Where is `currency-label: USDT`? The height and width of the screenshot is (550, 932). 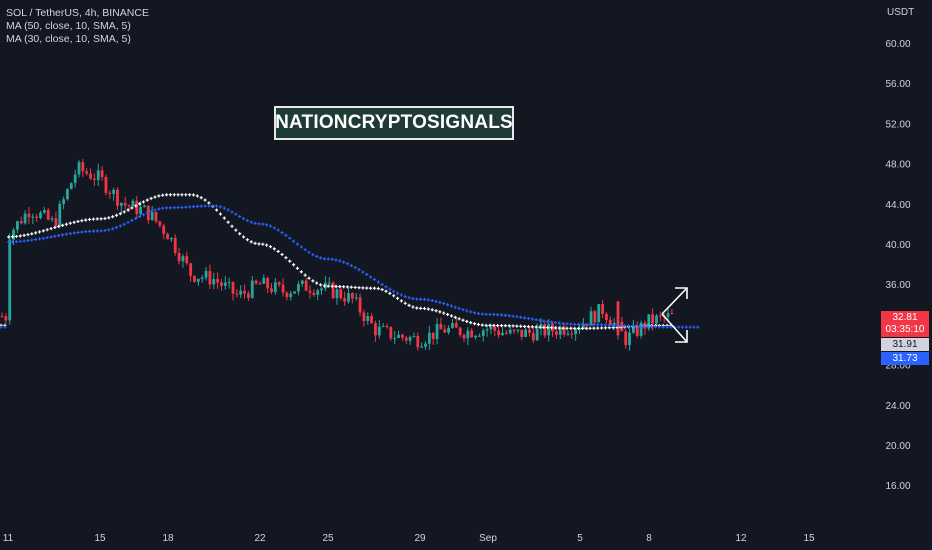
currency-label: USDT is located at coordinates (901, 12).